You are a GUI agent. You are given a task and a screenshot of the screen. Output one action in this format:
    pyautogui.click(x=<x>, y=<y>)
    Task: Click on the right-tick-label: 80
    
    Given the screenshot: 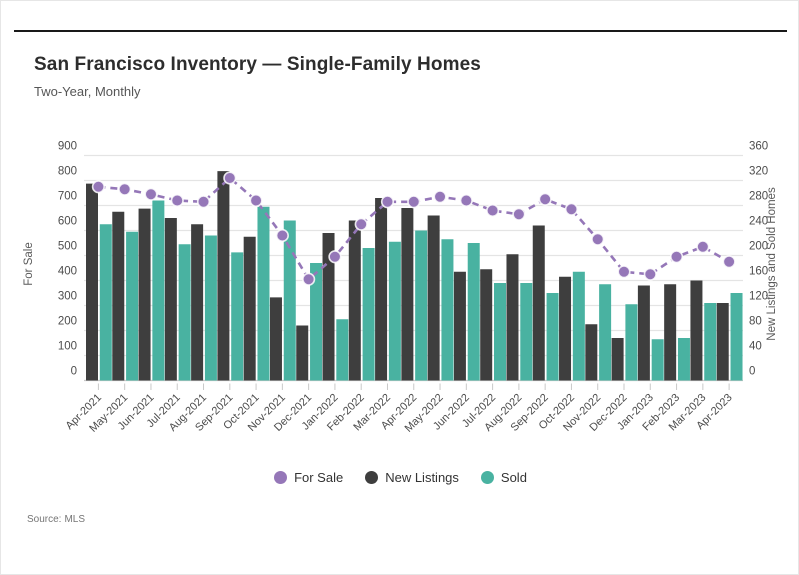 What is the action you would take?
    pyautogui.click(x=755, y=322)
    